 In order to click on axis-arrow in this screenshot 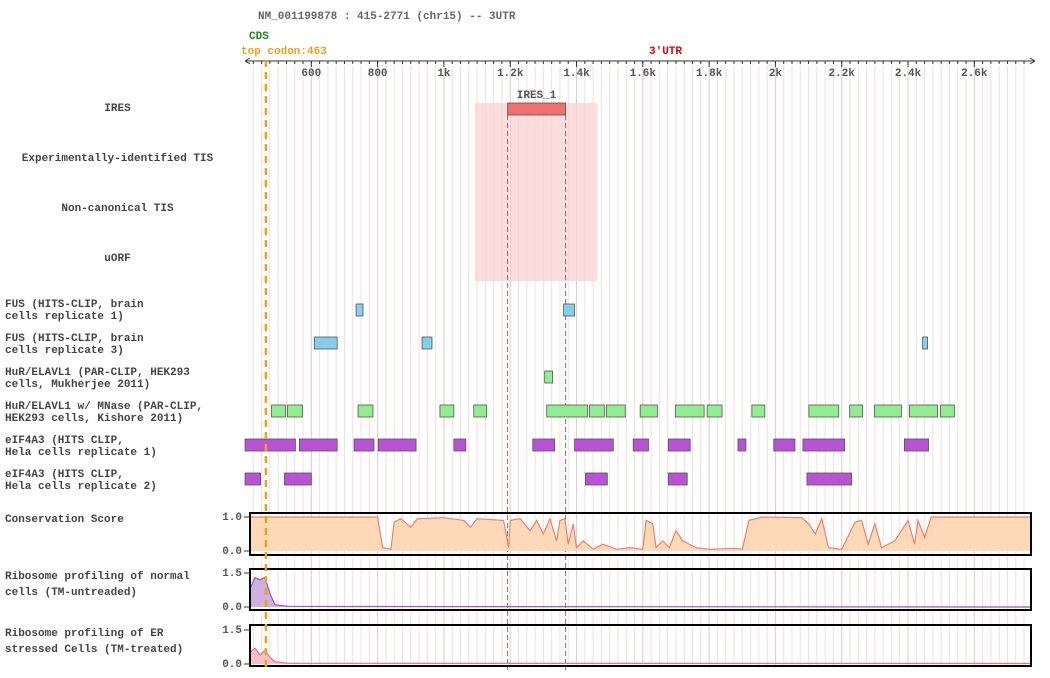, I will do `click(640, 61)`.